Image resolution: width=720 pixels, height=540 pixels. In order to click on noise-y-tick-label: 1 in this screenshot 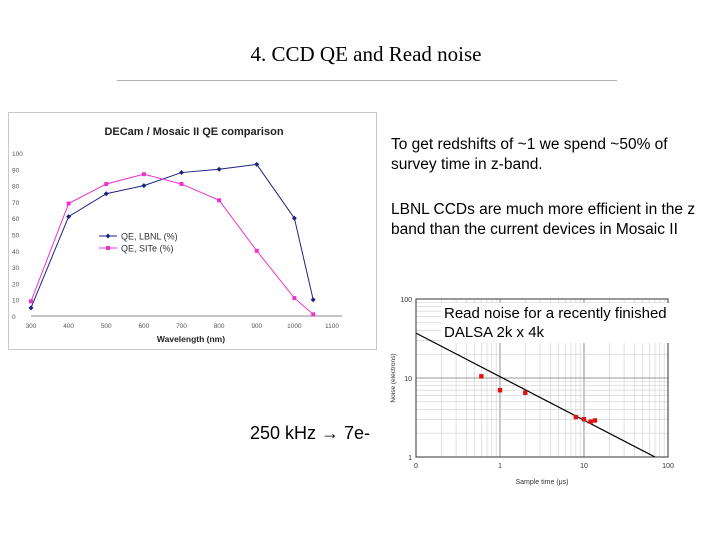, I will do `click(410, 458)`.